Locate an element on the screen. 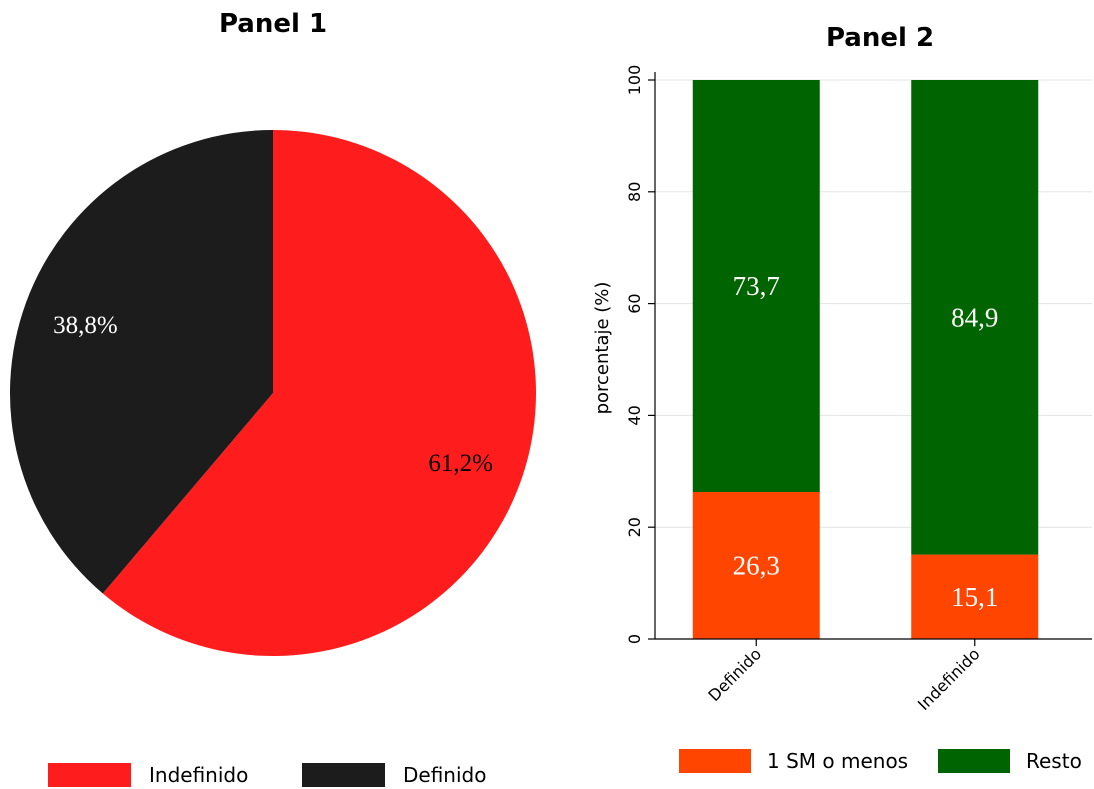 This screenshot has width=1094, height=789. y-tick-label-20: 20 is located at coordinates (634, 527).